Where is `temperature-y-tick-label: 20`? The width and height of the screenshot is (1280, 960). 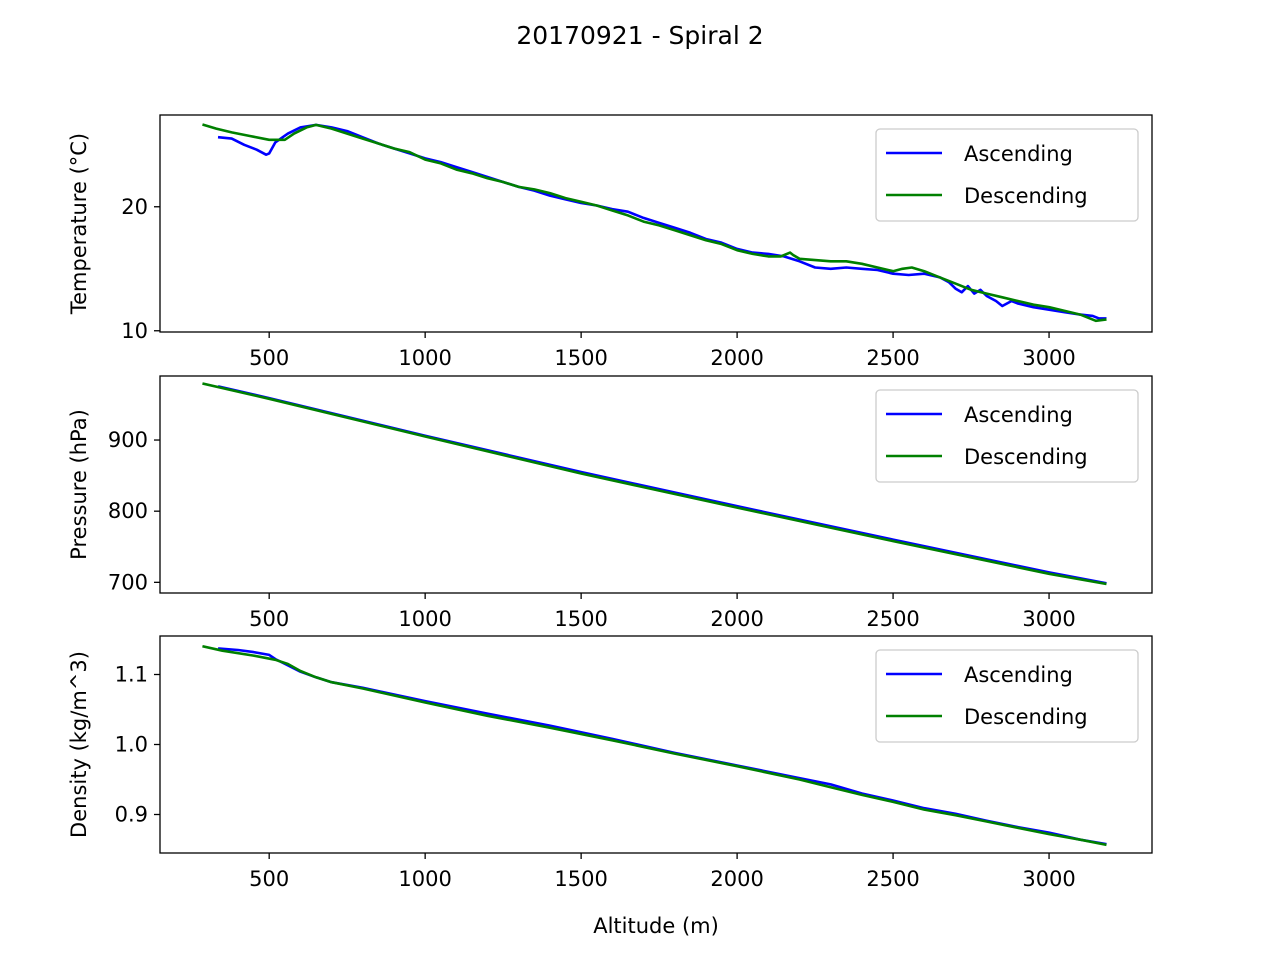 temperature-y-tick-label: 20 is located at coordinates (134, 207).